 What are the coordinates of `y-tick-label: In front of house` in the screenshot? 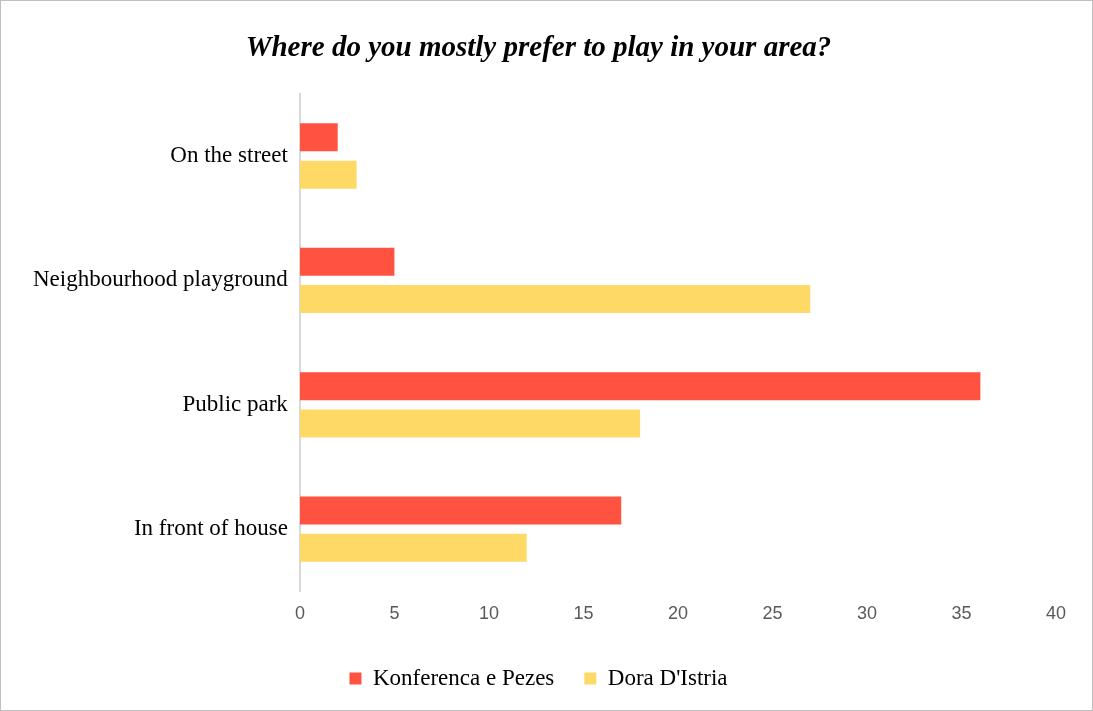 It's located at (210, 528).